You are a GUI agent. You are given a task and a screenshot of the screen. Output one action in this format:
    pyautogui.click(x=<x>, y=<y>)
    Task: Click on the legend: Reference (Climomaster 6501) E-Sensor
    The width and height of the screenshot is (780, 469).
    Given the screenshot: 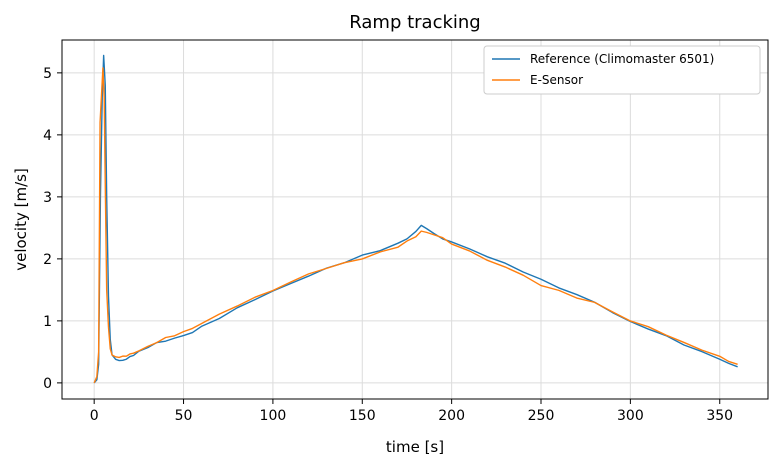 What is the action you would take?
    pyautogui.click(x=622, y=70)
    